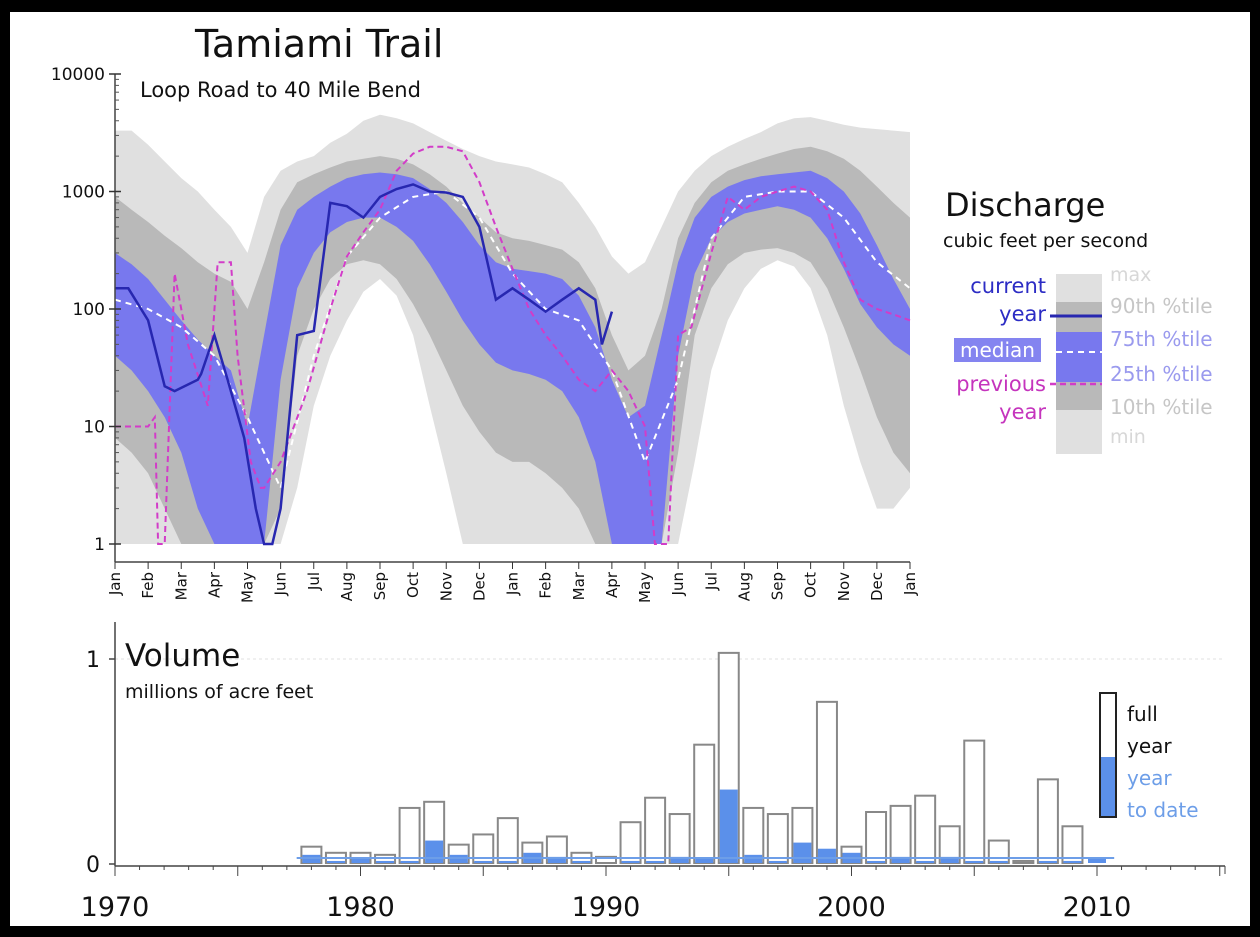 The image size is (1260, 937). I want to click on legend-current-label: current year, so click(1008, 300).